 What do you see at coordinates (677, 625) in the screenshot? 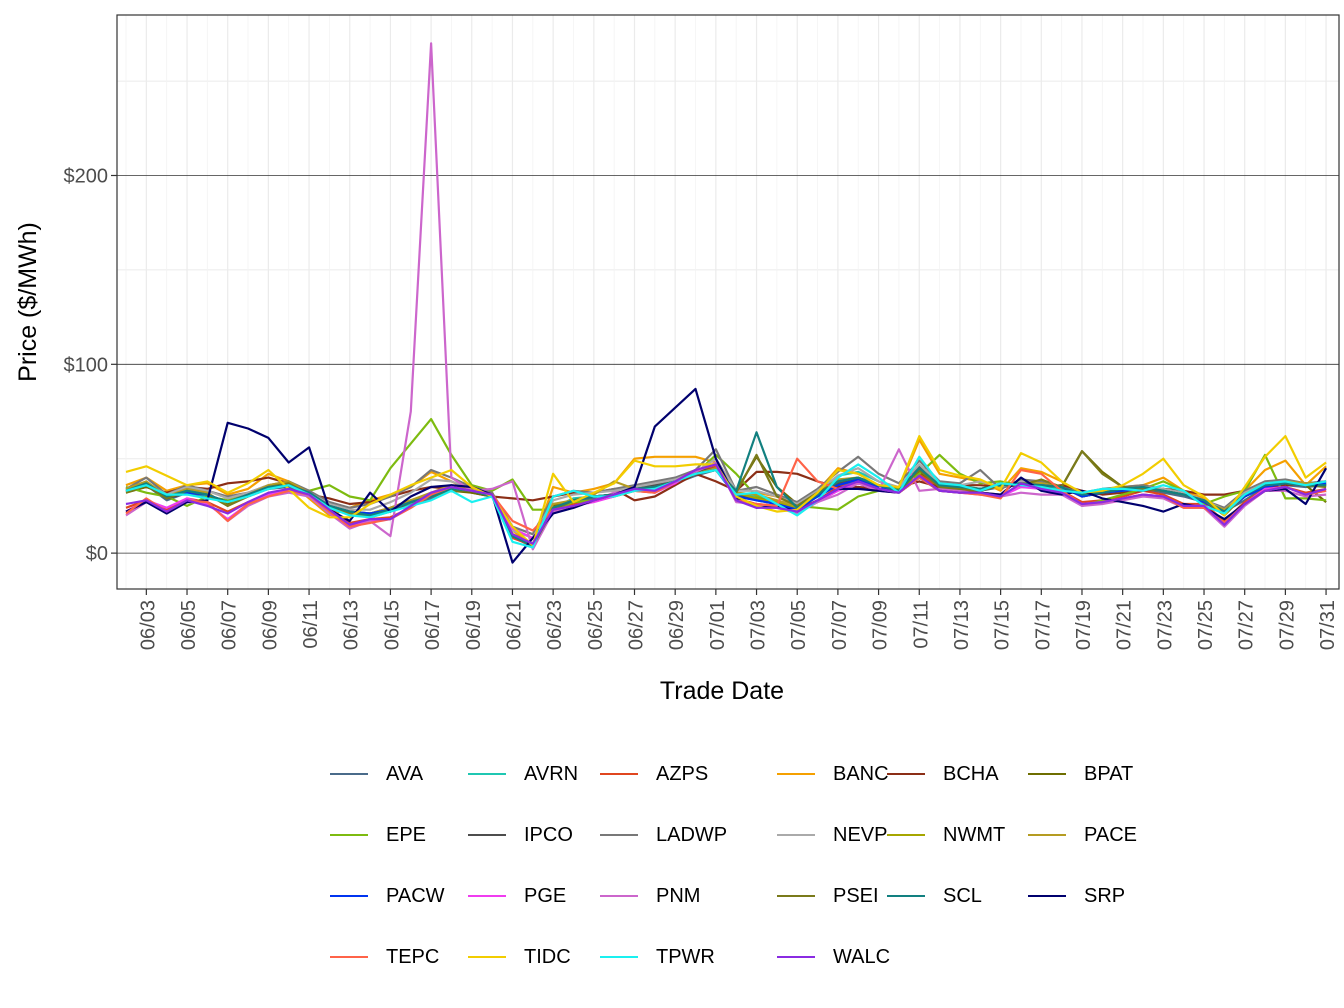
I see `x-tick-label: 06/29` at bounding box center [677, 625].